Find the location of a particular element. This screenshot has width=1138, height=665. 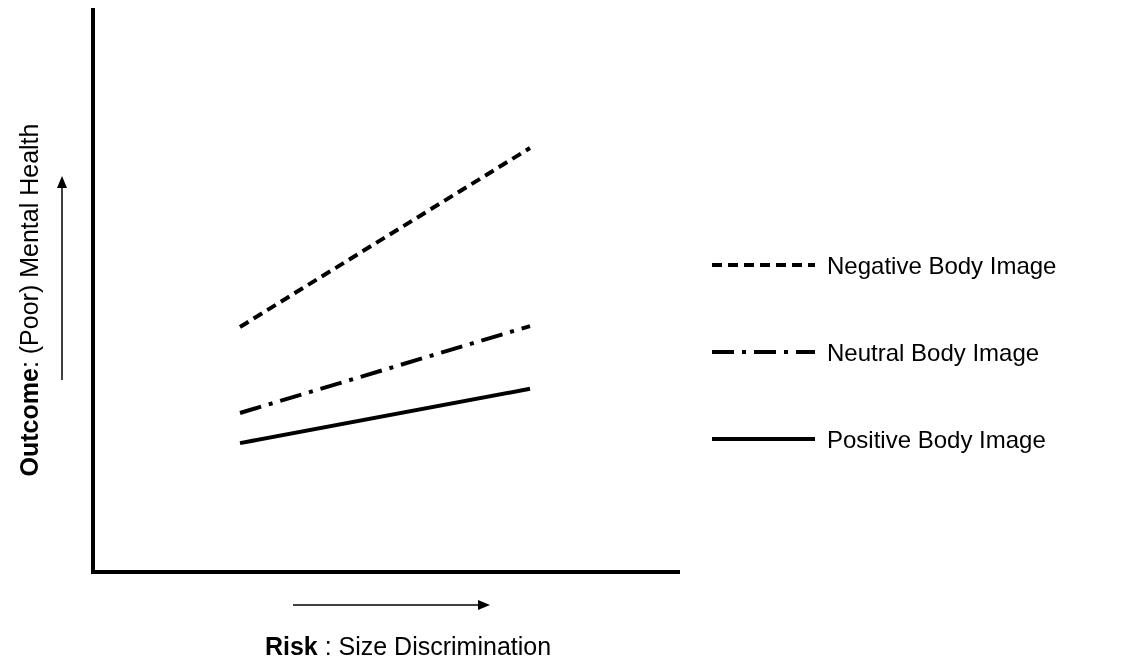

x-axis-title: Risk : Size Discrimination is located at coordinates (408, 646).